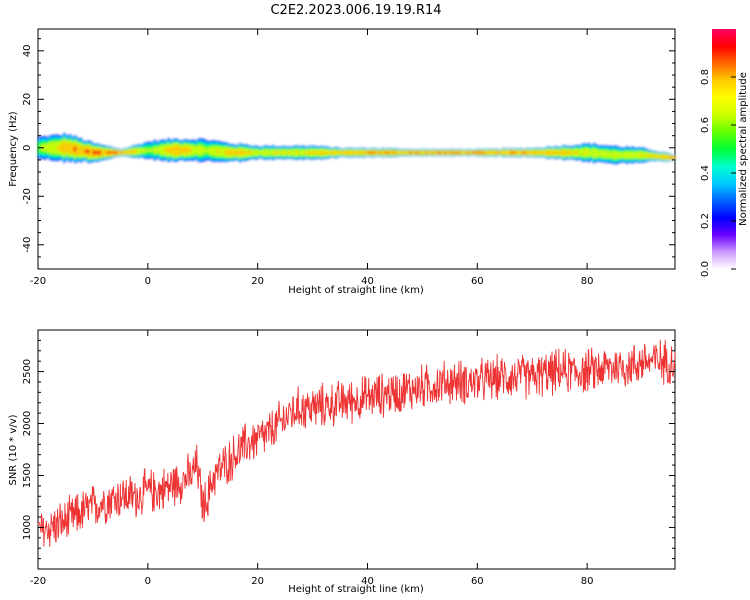 This screenshot has width=750, height=600. Describe the element at coordinates (27, 371) in the screenshot. I see `snr-y-tick-label: 2500` at that location.